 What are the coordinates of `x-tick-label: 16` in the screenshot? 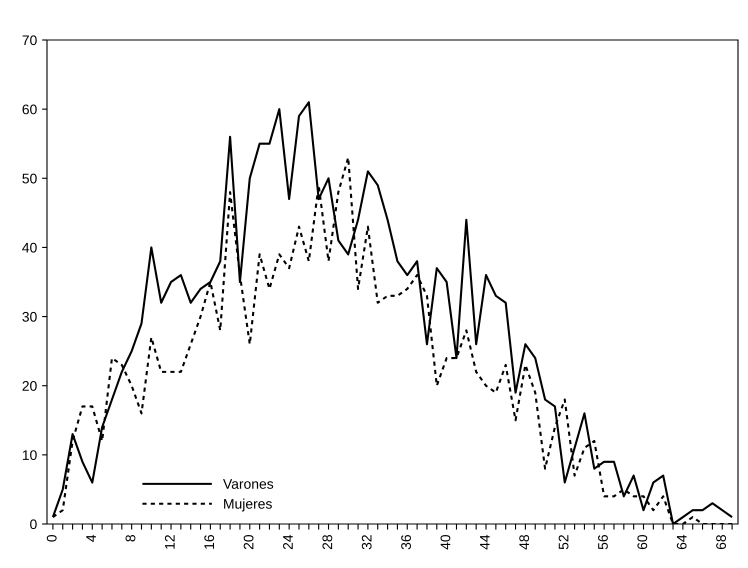 It's located at (209, 542).